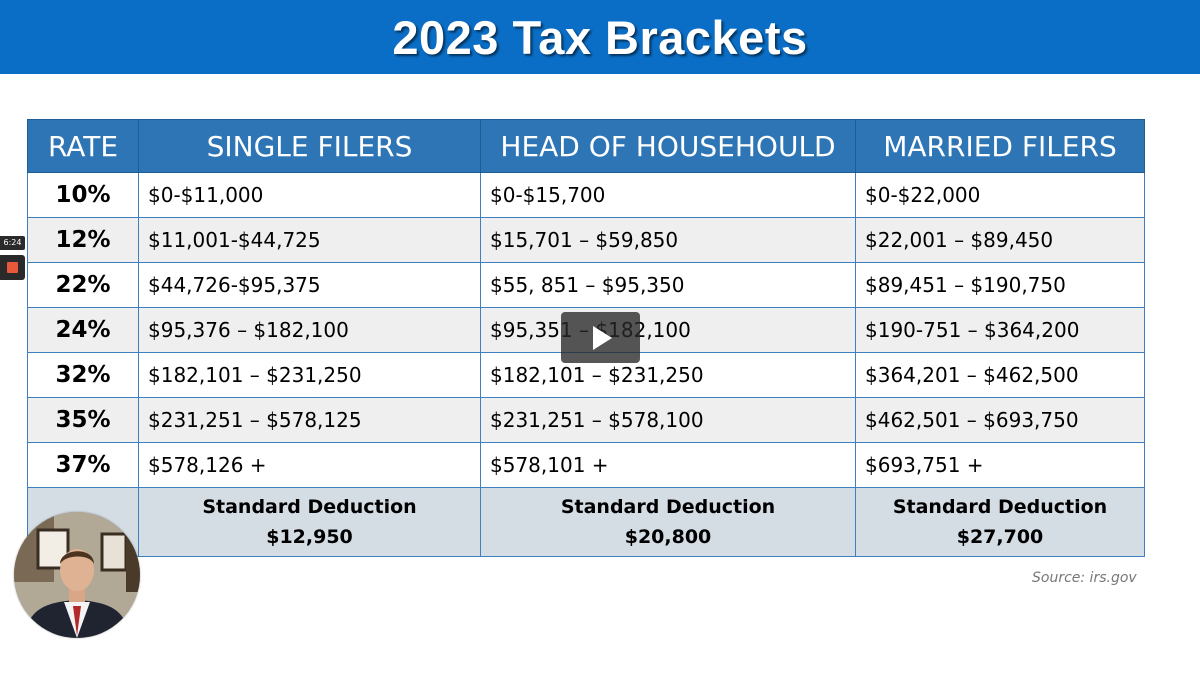  Describe the element at coordinates (83, 375) in the screenshot. I see `rate-cell: 32%` at that location.